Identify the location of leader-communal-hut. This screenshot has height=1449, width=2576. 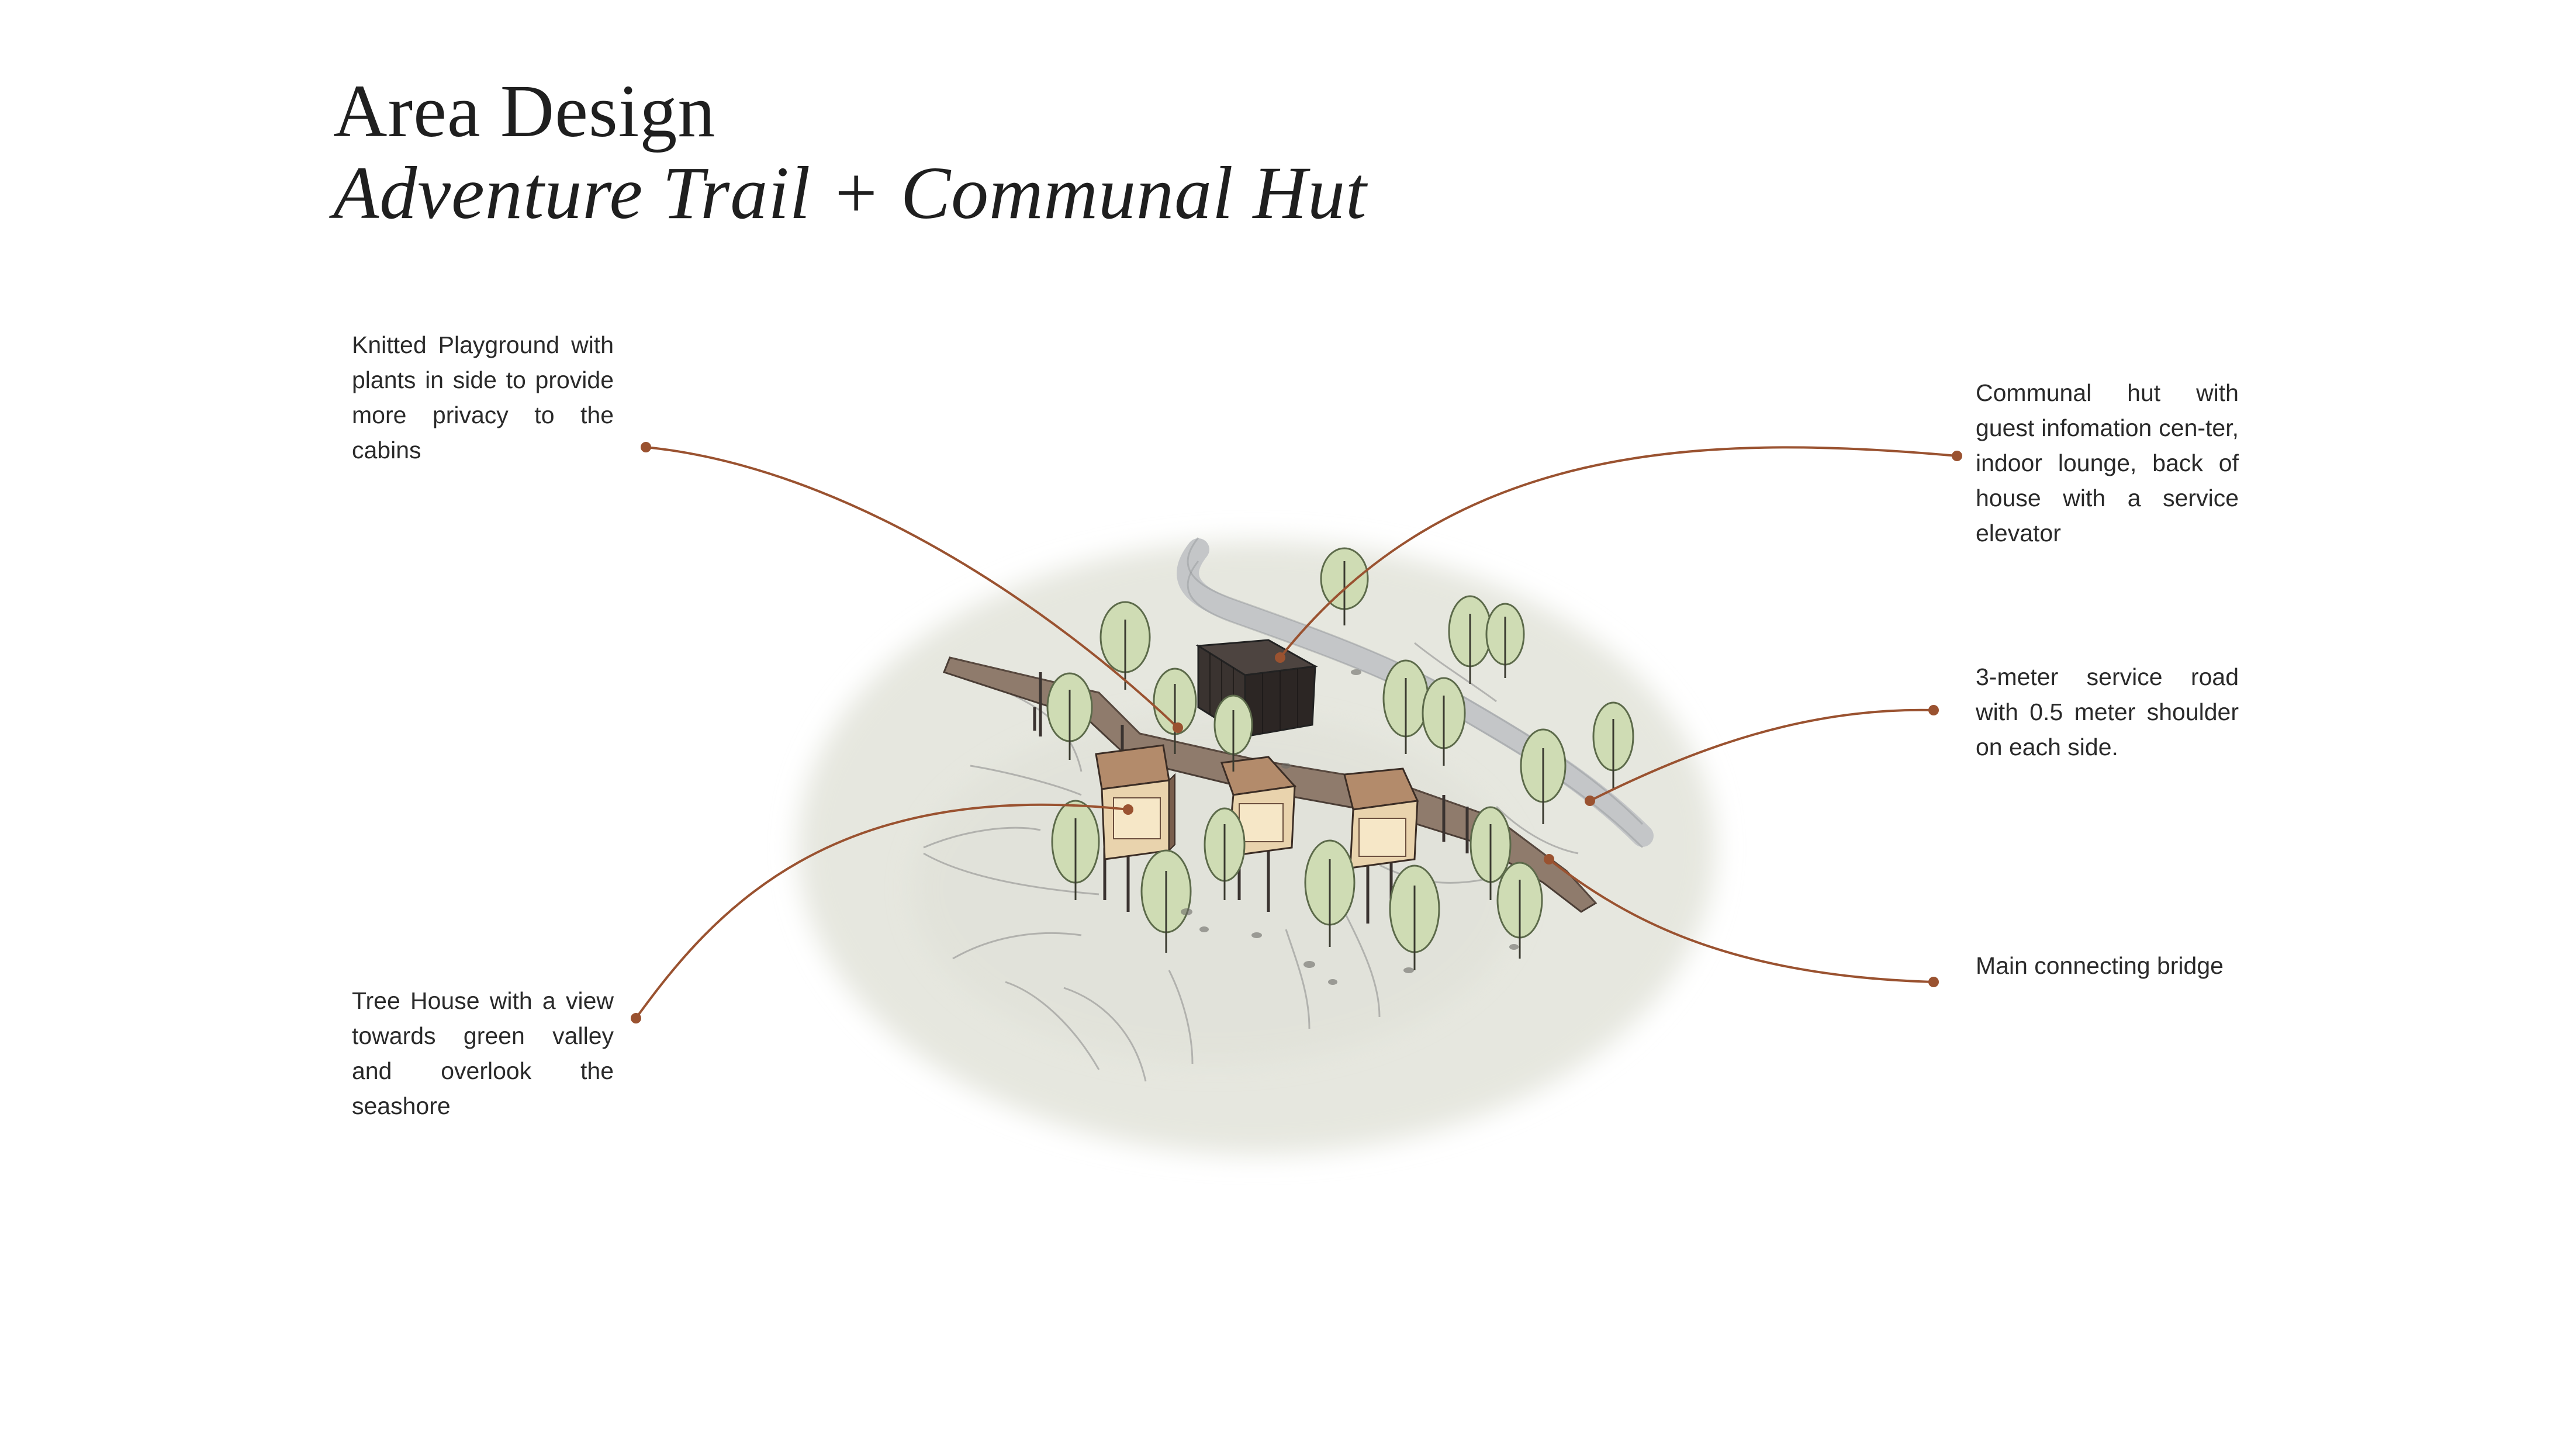
(1618, 552).